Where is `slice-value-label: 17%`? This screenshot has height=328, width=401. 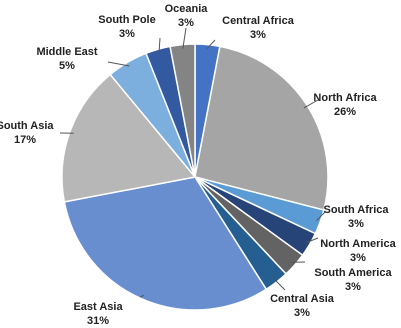 slice-value-label: 17% is located at coordinates (25, 140).